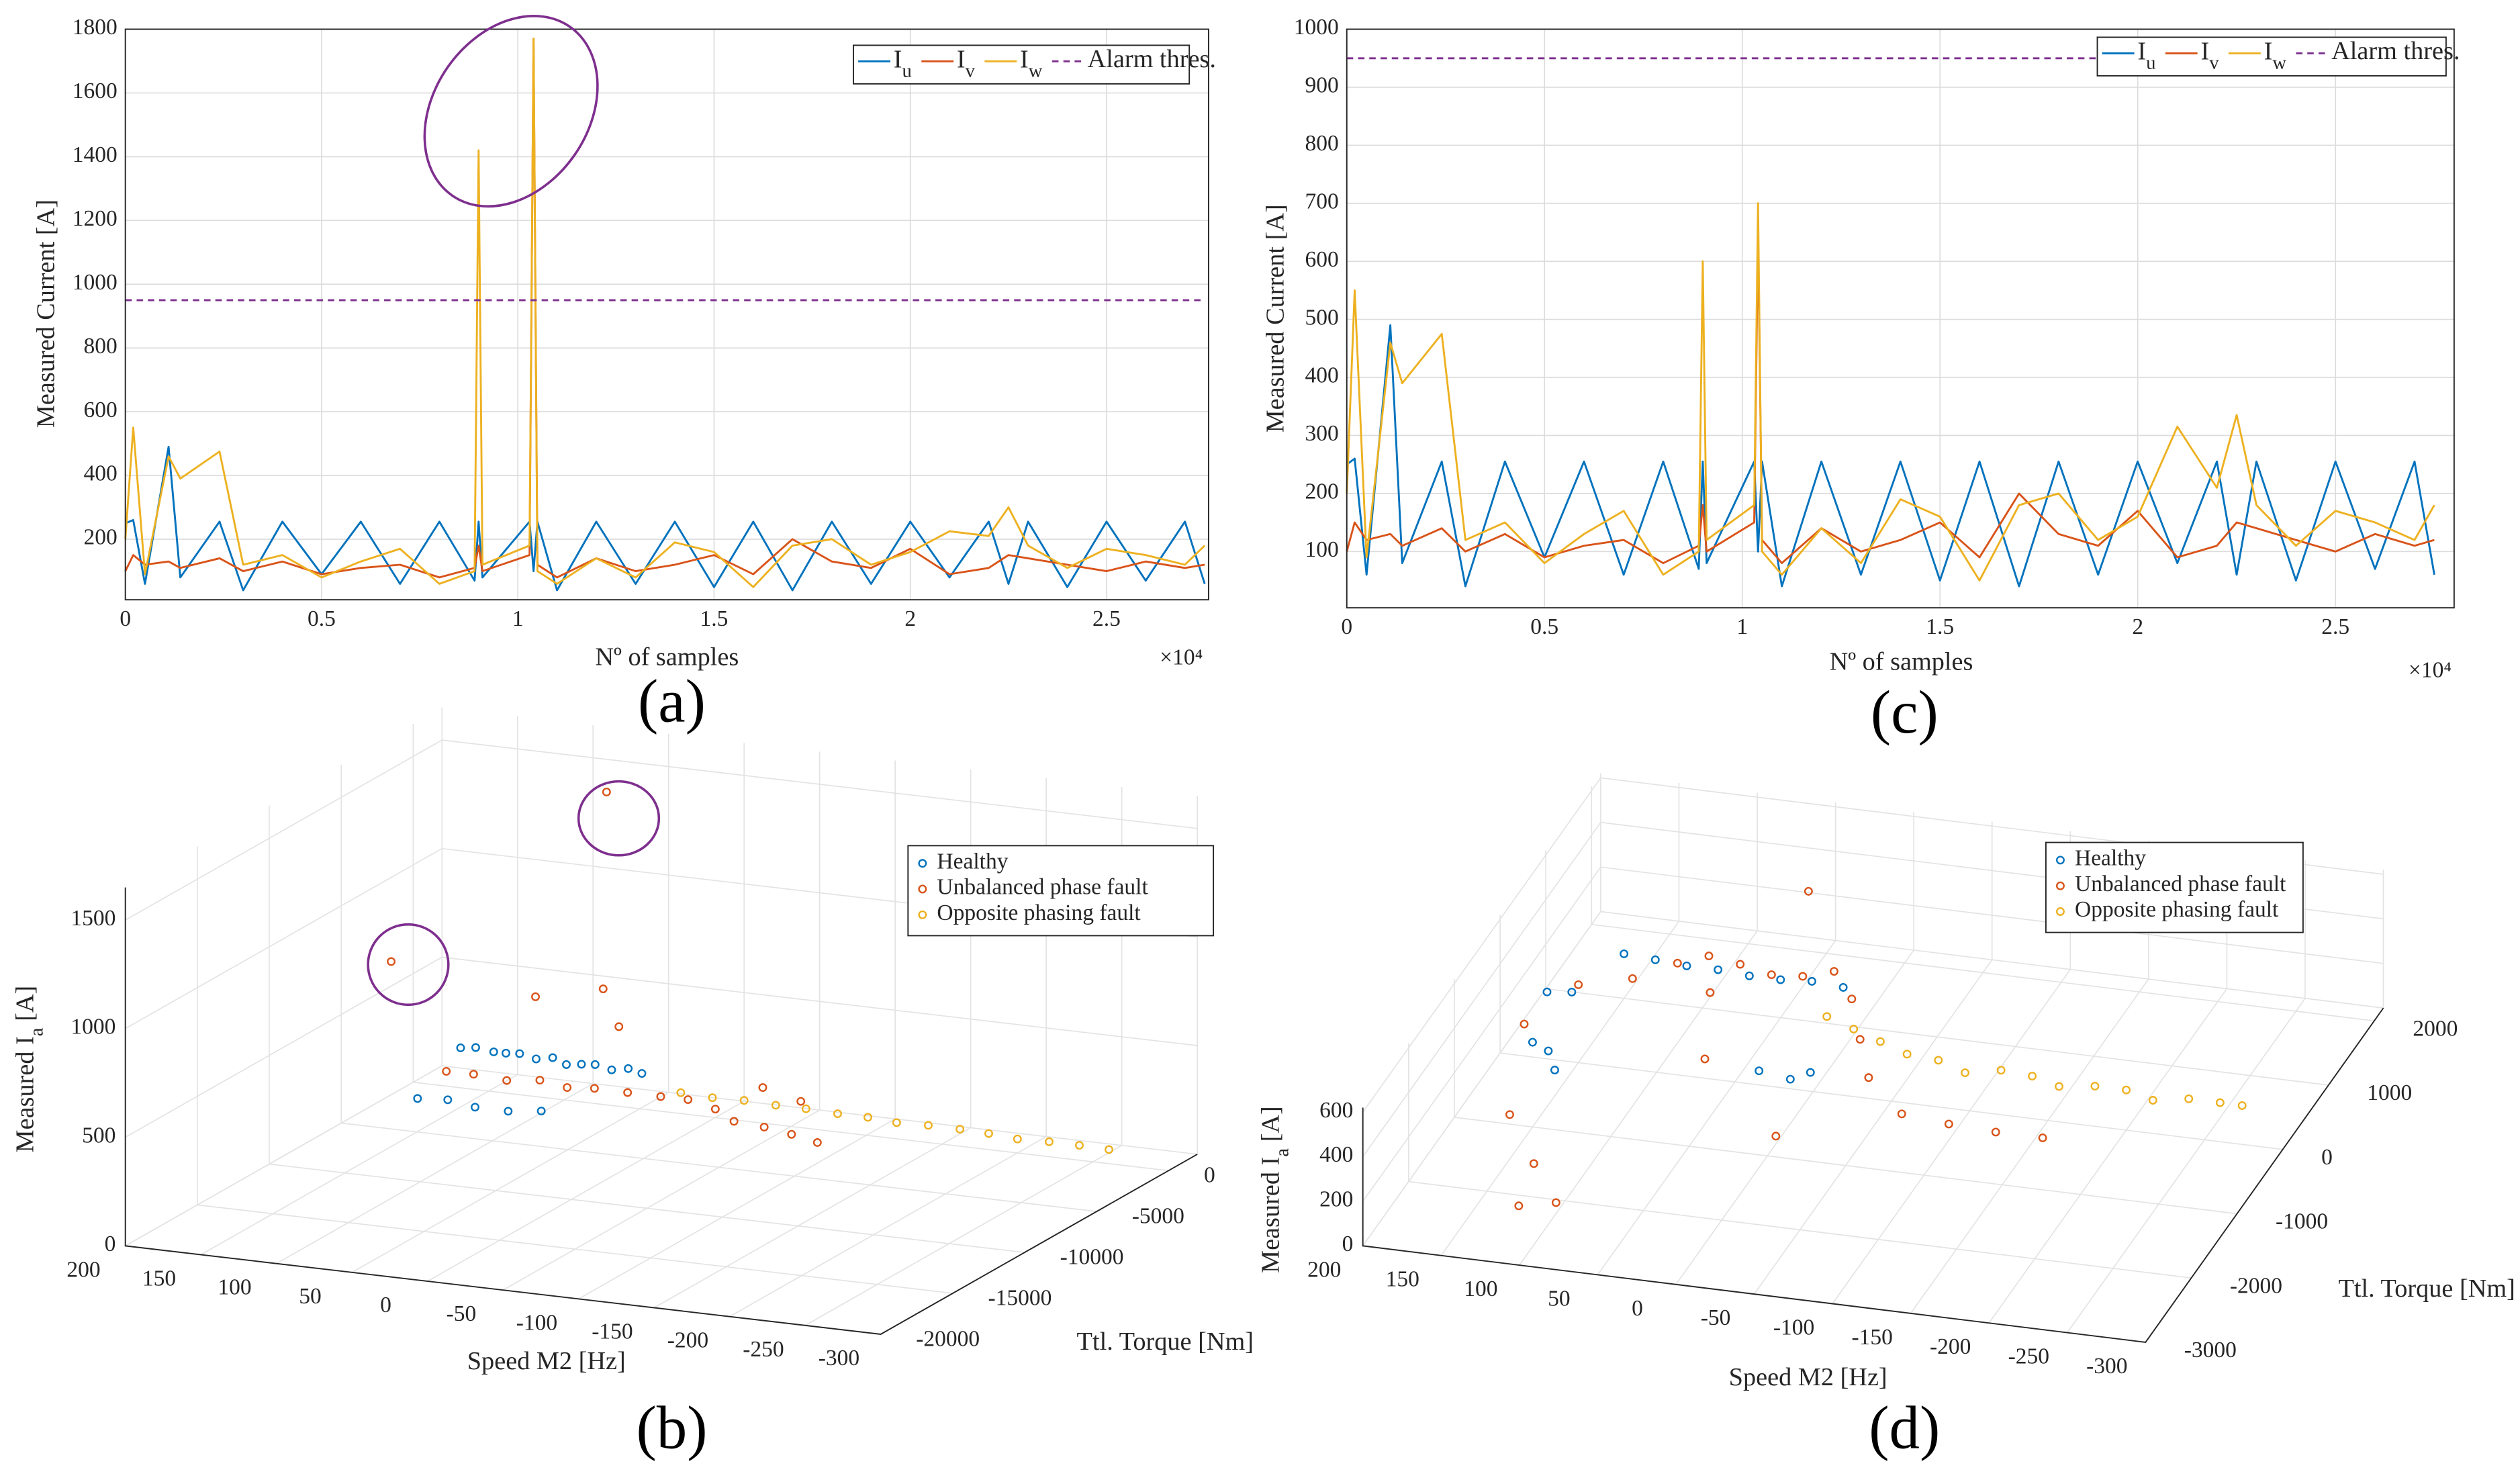 The width and height of the screenshot is (2520, 1484). I want to click on x-tick-label: -300, so click(2106, 1366).